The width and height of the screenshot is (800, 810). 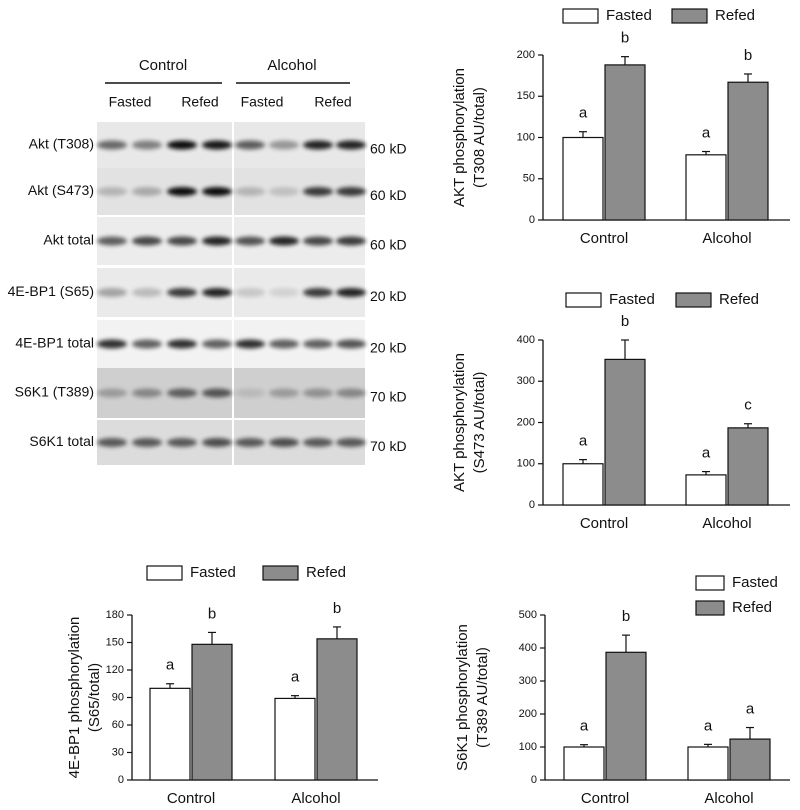 What do you see at coordinates (61, 441) in the screenshot?
I see `row-label: S6K1 total` at bounding box center [61, 441].